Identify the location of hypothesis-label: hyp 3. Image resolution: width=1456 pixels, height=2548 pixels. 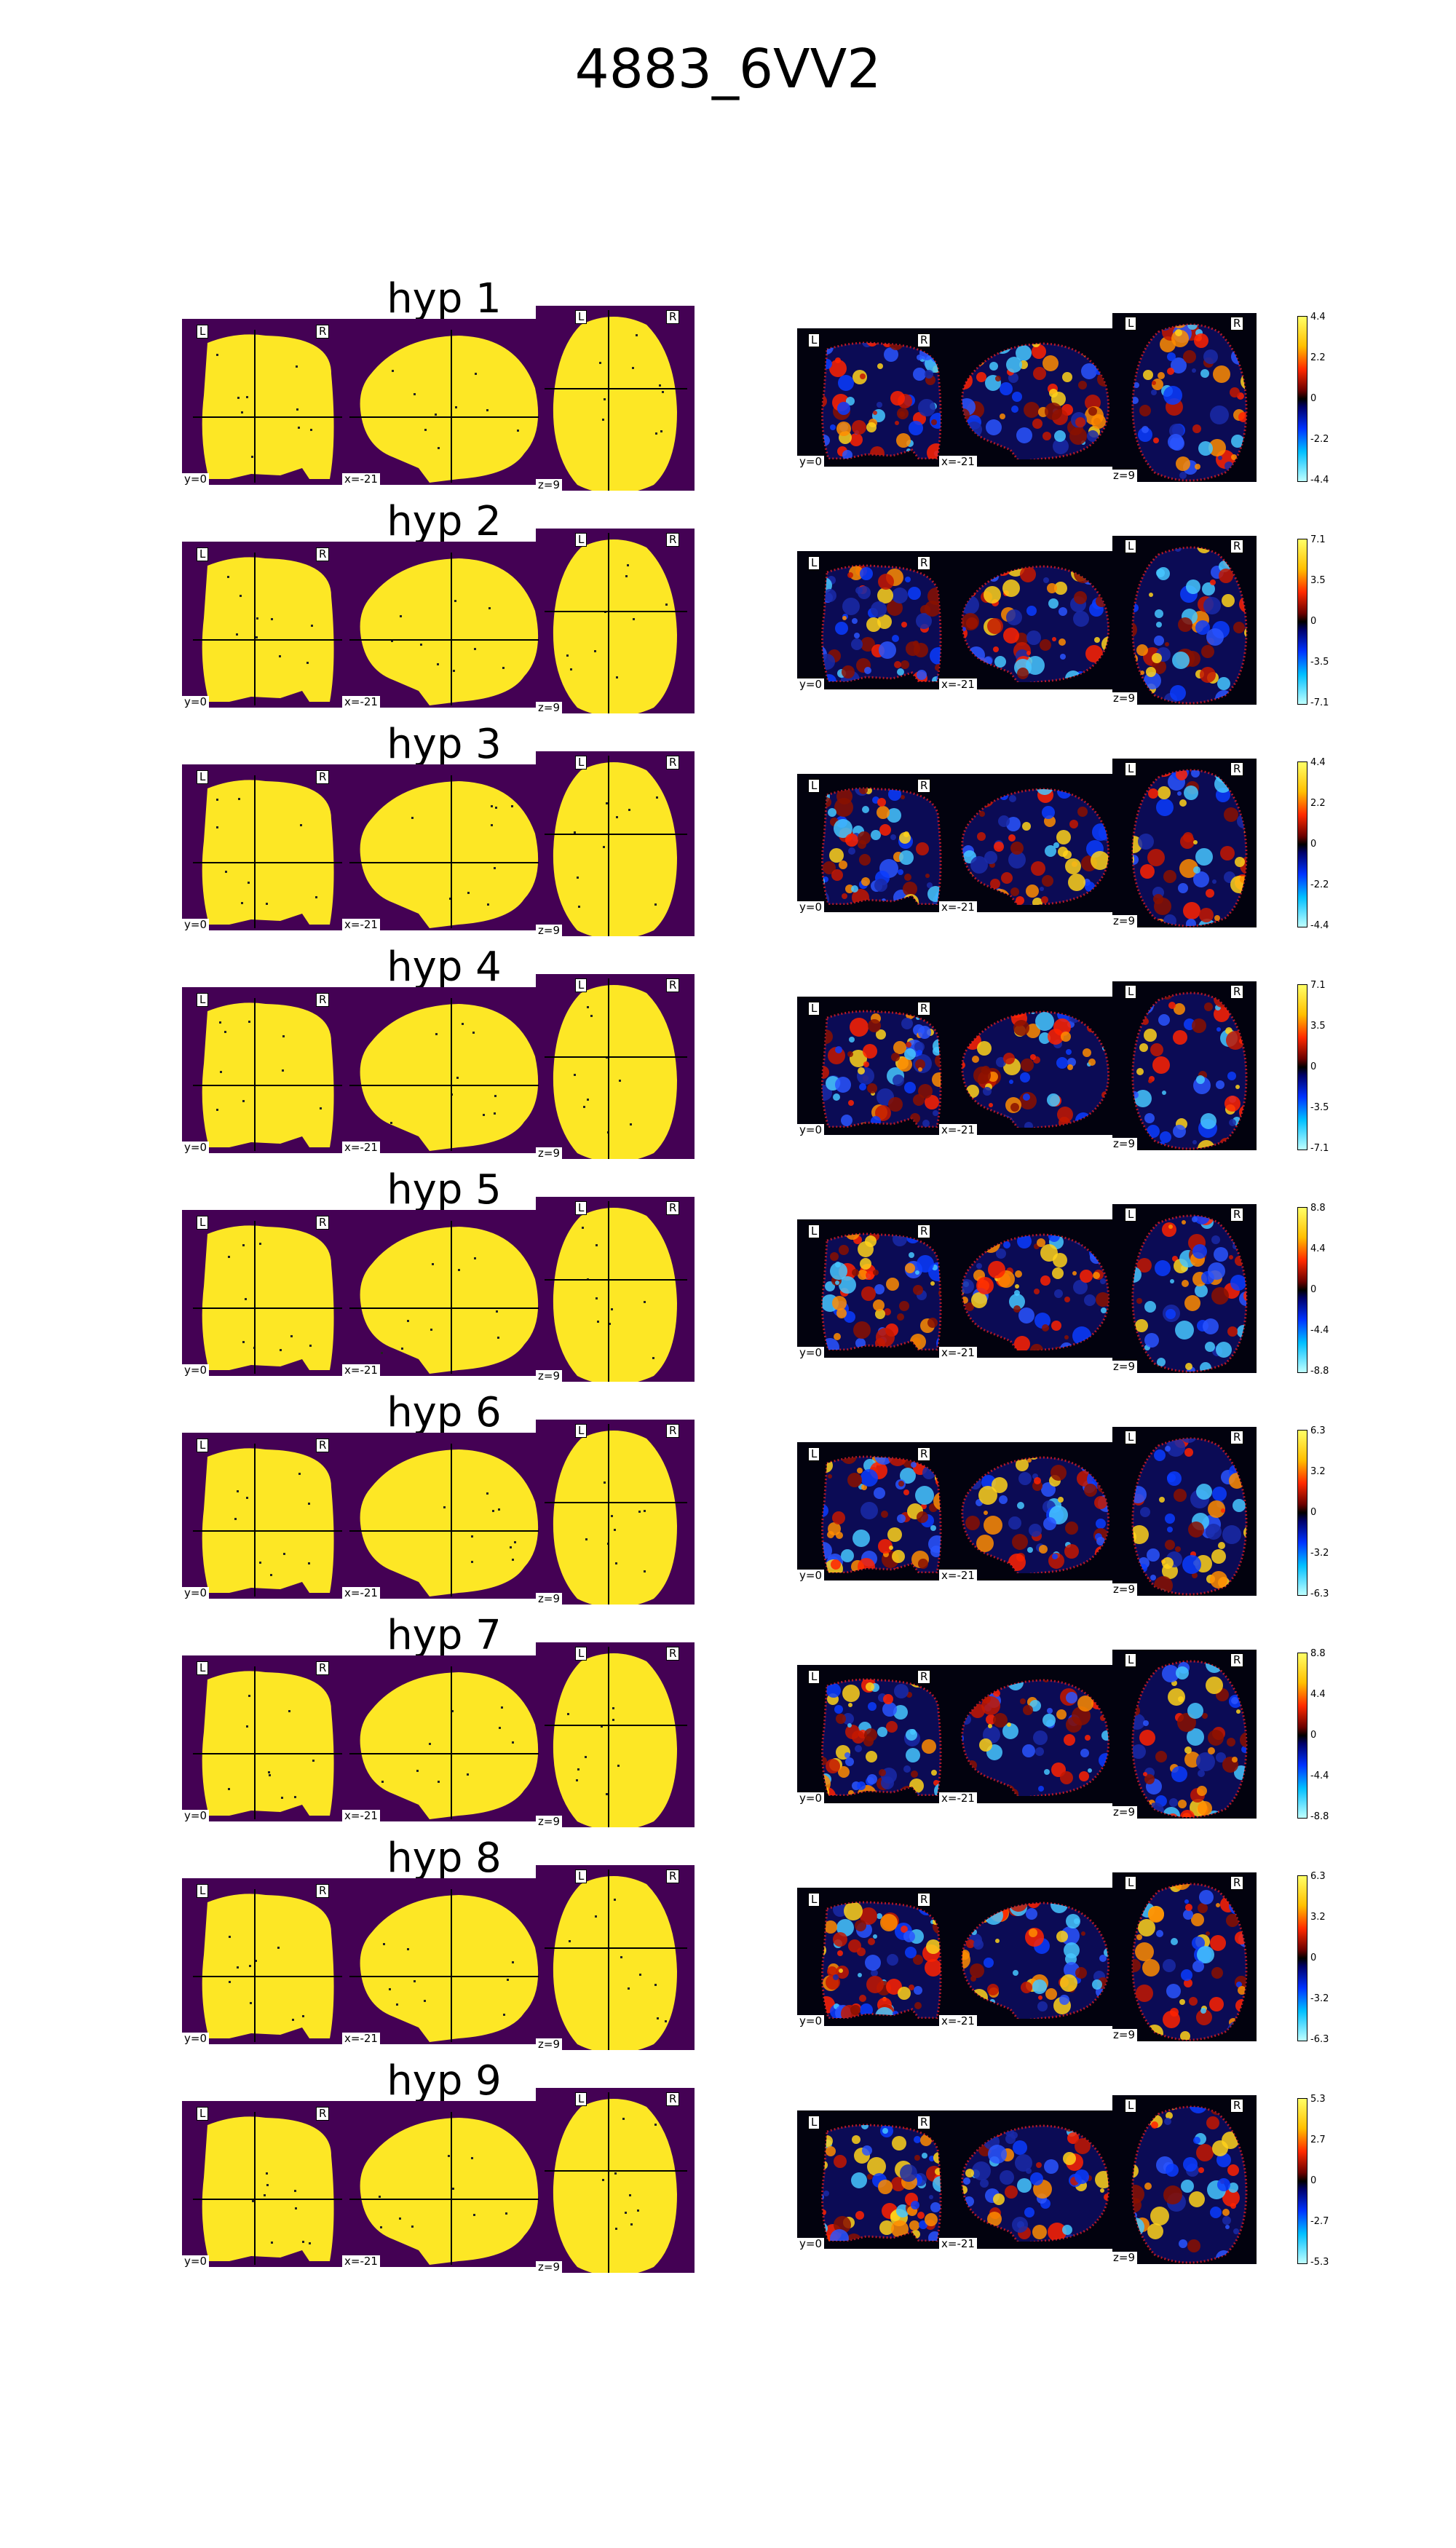
(444, 744).